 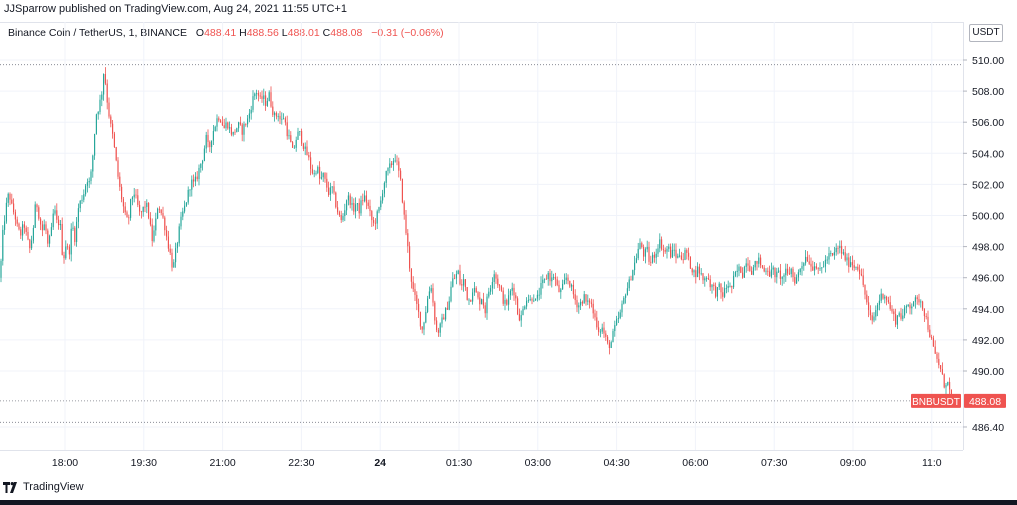 I want to click on x-tick-label: 22:30, so click(x=301, y=463).